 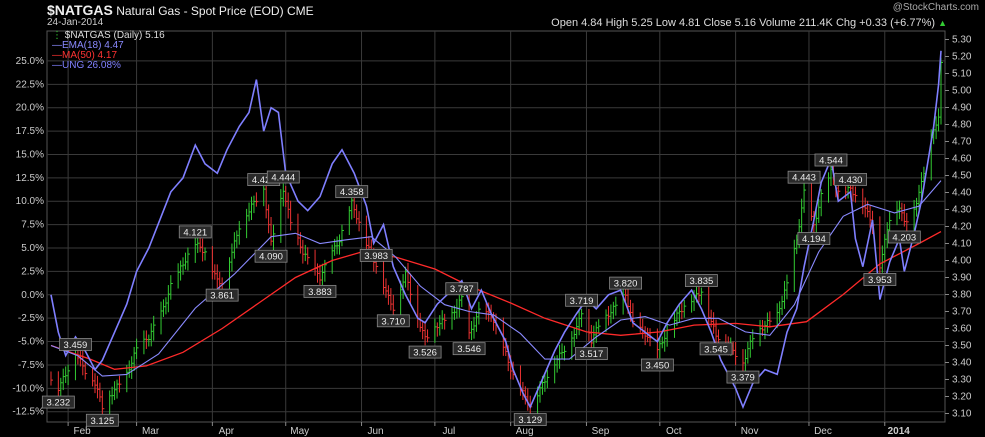 I want to click on price-label-text: 3.517, so click(x=591, y=354).